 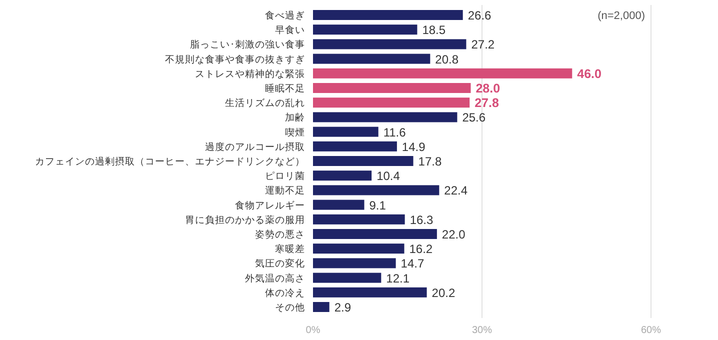 What do you see at coordinates (280, 264) in the screenshot?
I see `y-tick-label: 気圧の変化` at bounding box center [280, 264].